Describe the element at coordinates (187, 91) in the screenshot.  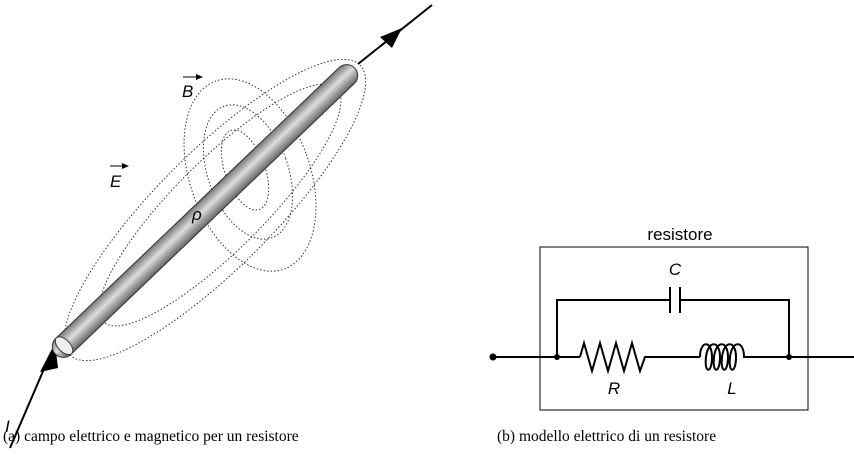
I see `label-b: B` at that location.